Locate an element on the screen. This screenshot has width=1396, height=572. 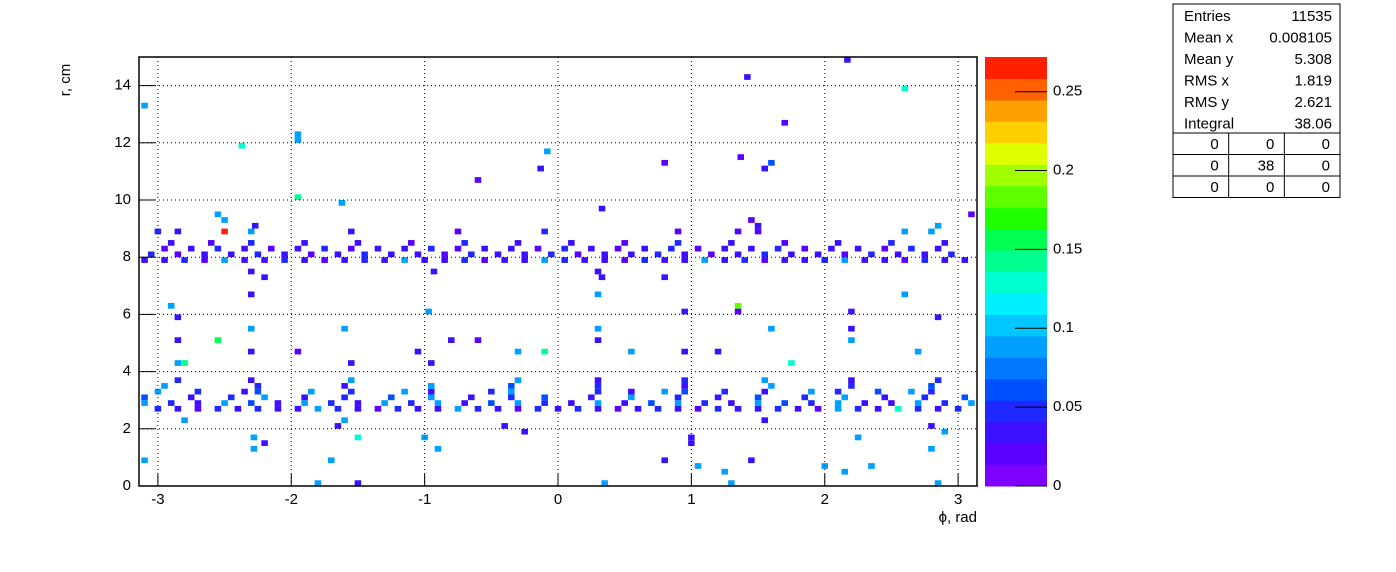
stat-value: 38.06 is located at coordinates (1313, 123).